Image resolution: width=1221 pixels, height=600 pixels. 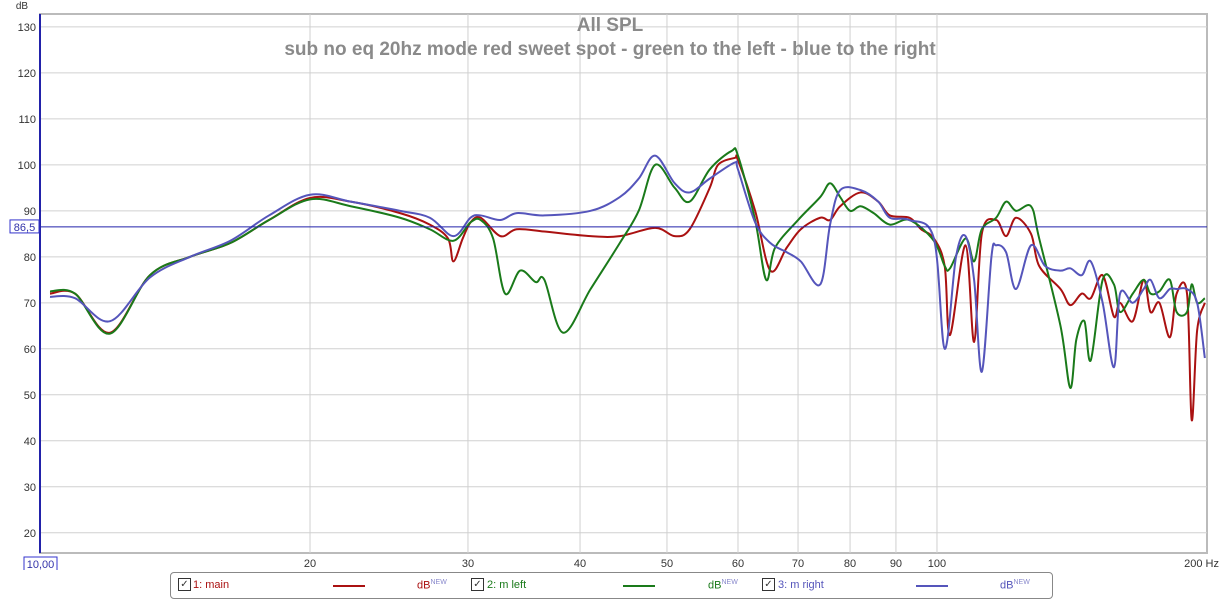 I want to click on series-2-checkbox: ✓, so click(x=477, y=584).